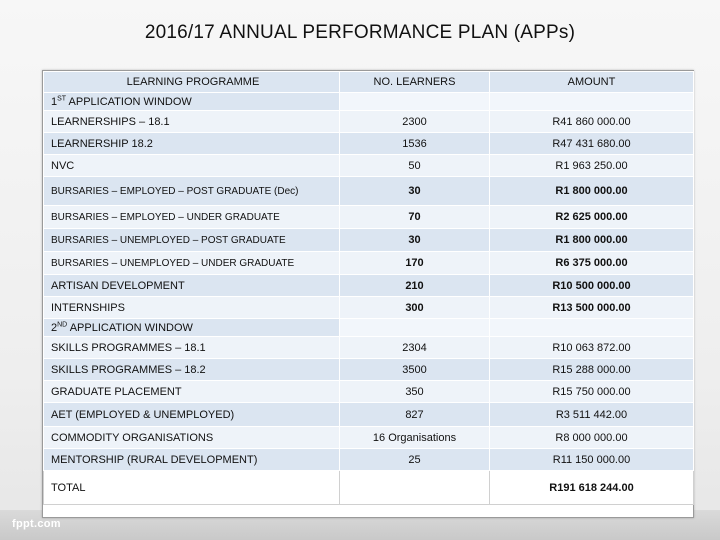  I want to click on row-learners: 70, so click(414, 217).